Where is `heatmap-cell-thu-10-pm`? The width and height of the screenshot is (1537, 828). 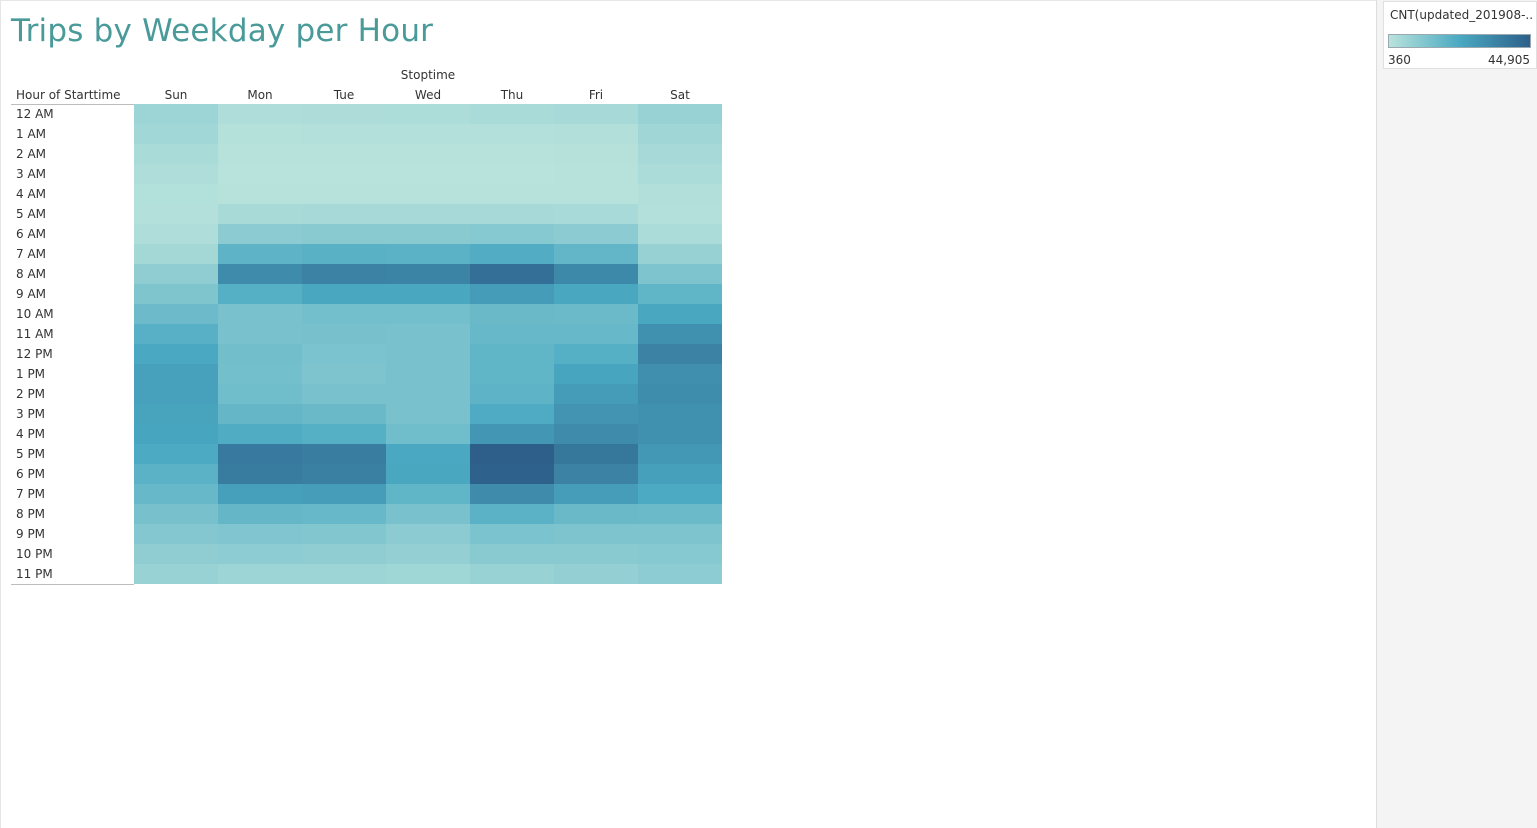 heatmap-cell-thu-10-pm is located at coordinates (512, 554).